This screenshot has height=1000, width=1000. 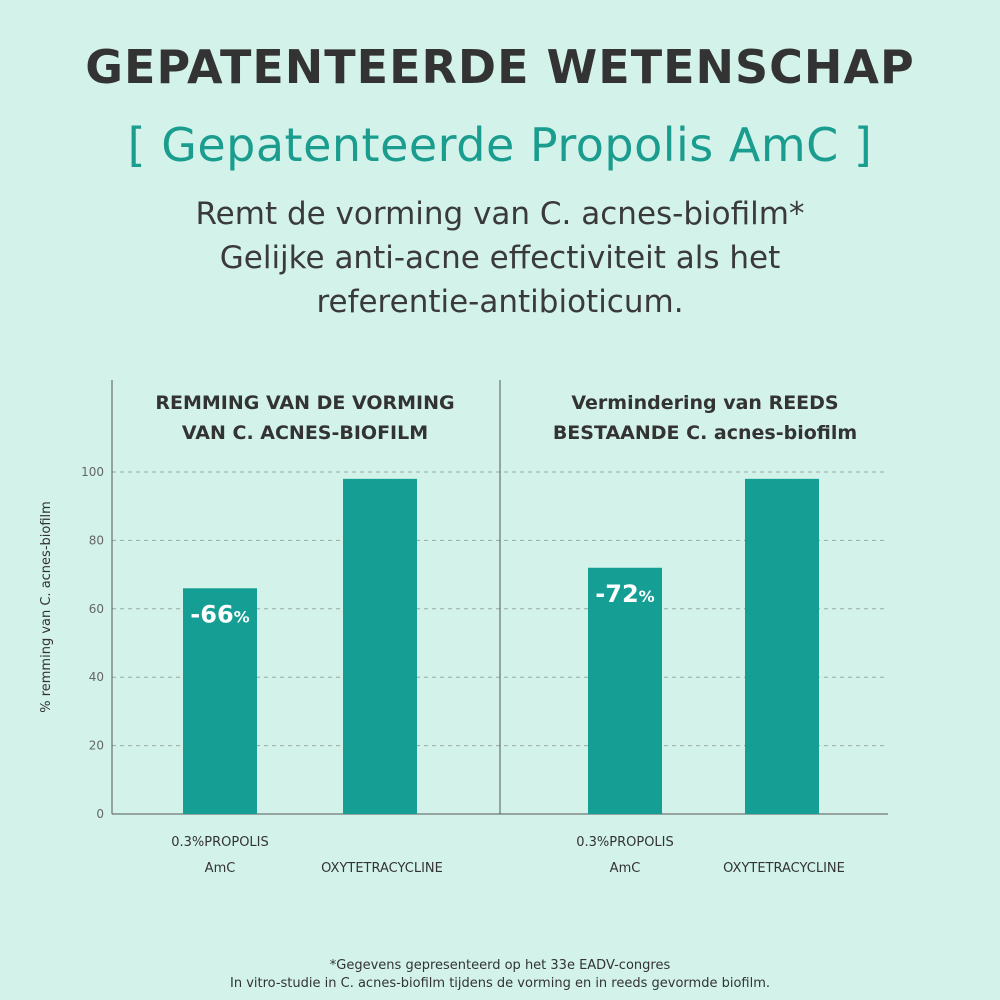 What do you see at coordinates (500, 145) in the screenshot?
I see `page-subtitle: [ Gepatenteerde Propolis AmC ]` at bounding box center [500, 145].